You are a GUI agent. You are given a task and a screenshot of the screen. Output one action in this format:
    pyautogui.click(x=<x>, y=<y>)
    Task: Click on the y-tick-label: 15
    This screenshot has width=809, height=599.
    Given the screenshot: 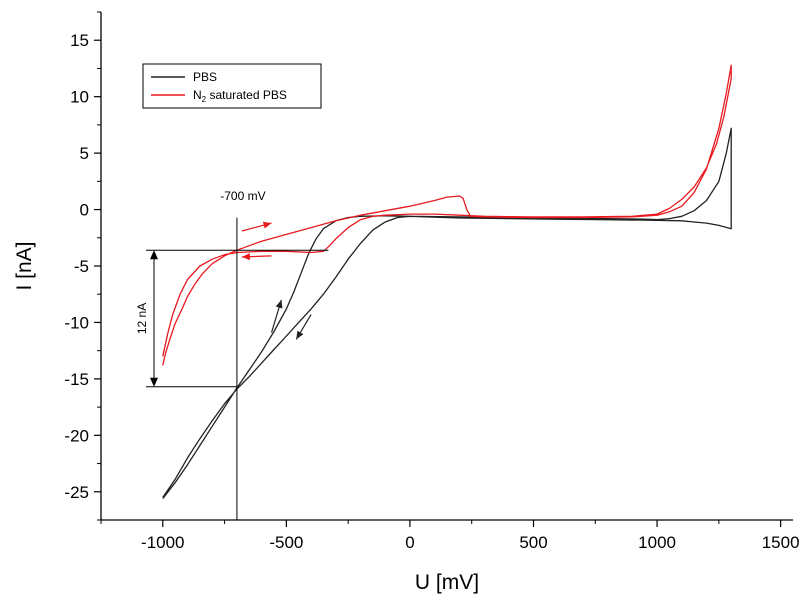 What is the action you would take?
    pyautogui.click(x=79, y=40)
    